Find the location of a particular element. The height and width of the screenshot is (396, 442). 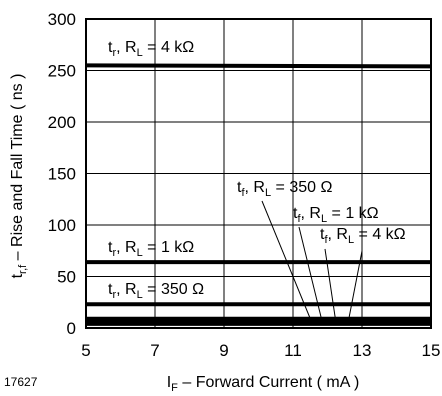

x-tick-label: 5 is located at coordinates (85, 350).